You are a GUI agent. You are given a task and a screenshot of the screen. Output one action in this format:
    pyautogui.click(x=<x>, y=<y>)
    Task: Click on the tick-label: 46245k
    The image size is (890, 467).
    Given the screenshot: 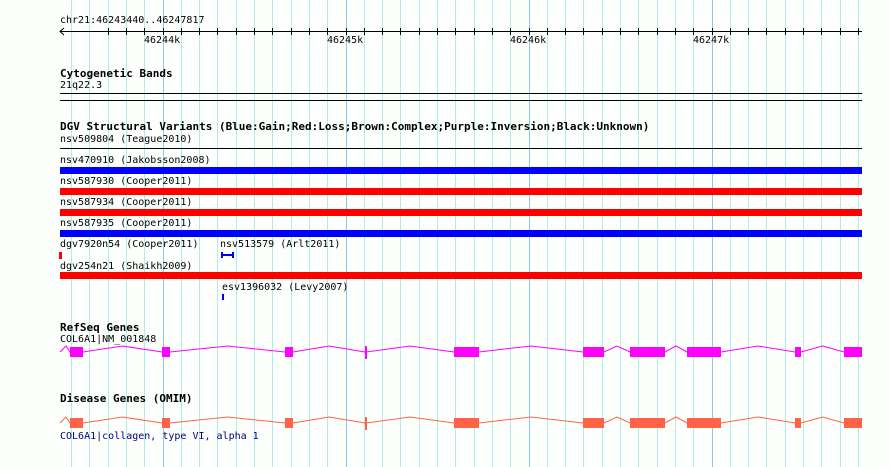 What is the action you would take?
    pyautogui.click(x=345, y=40)
    